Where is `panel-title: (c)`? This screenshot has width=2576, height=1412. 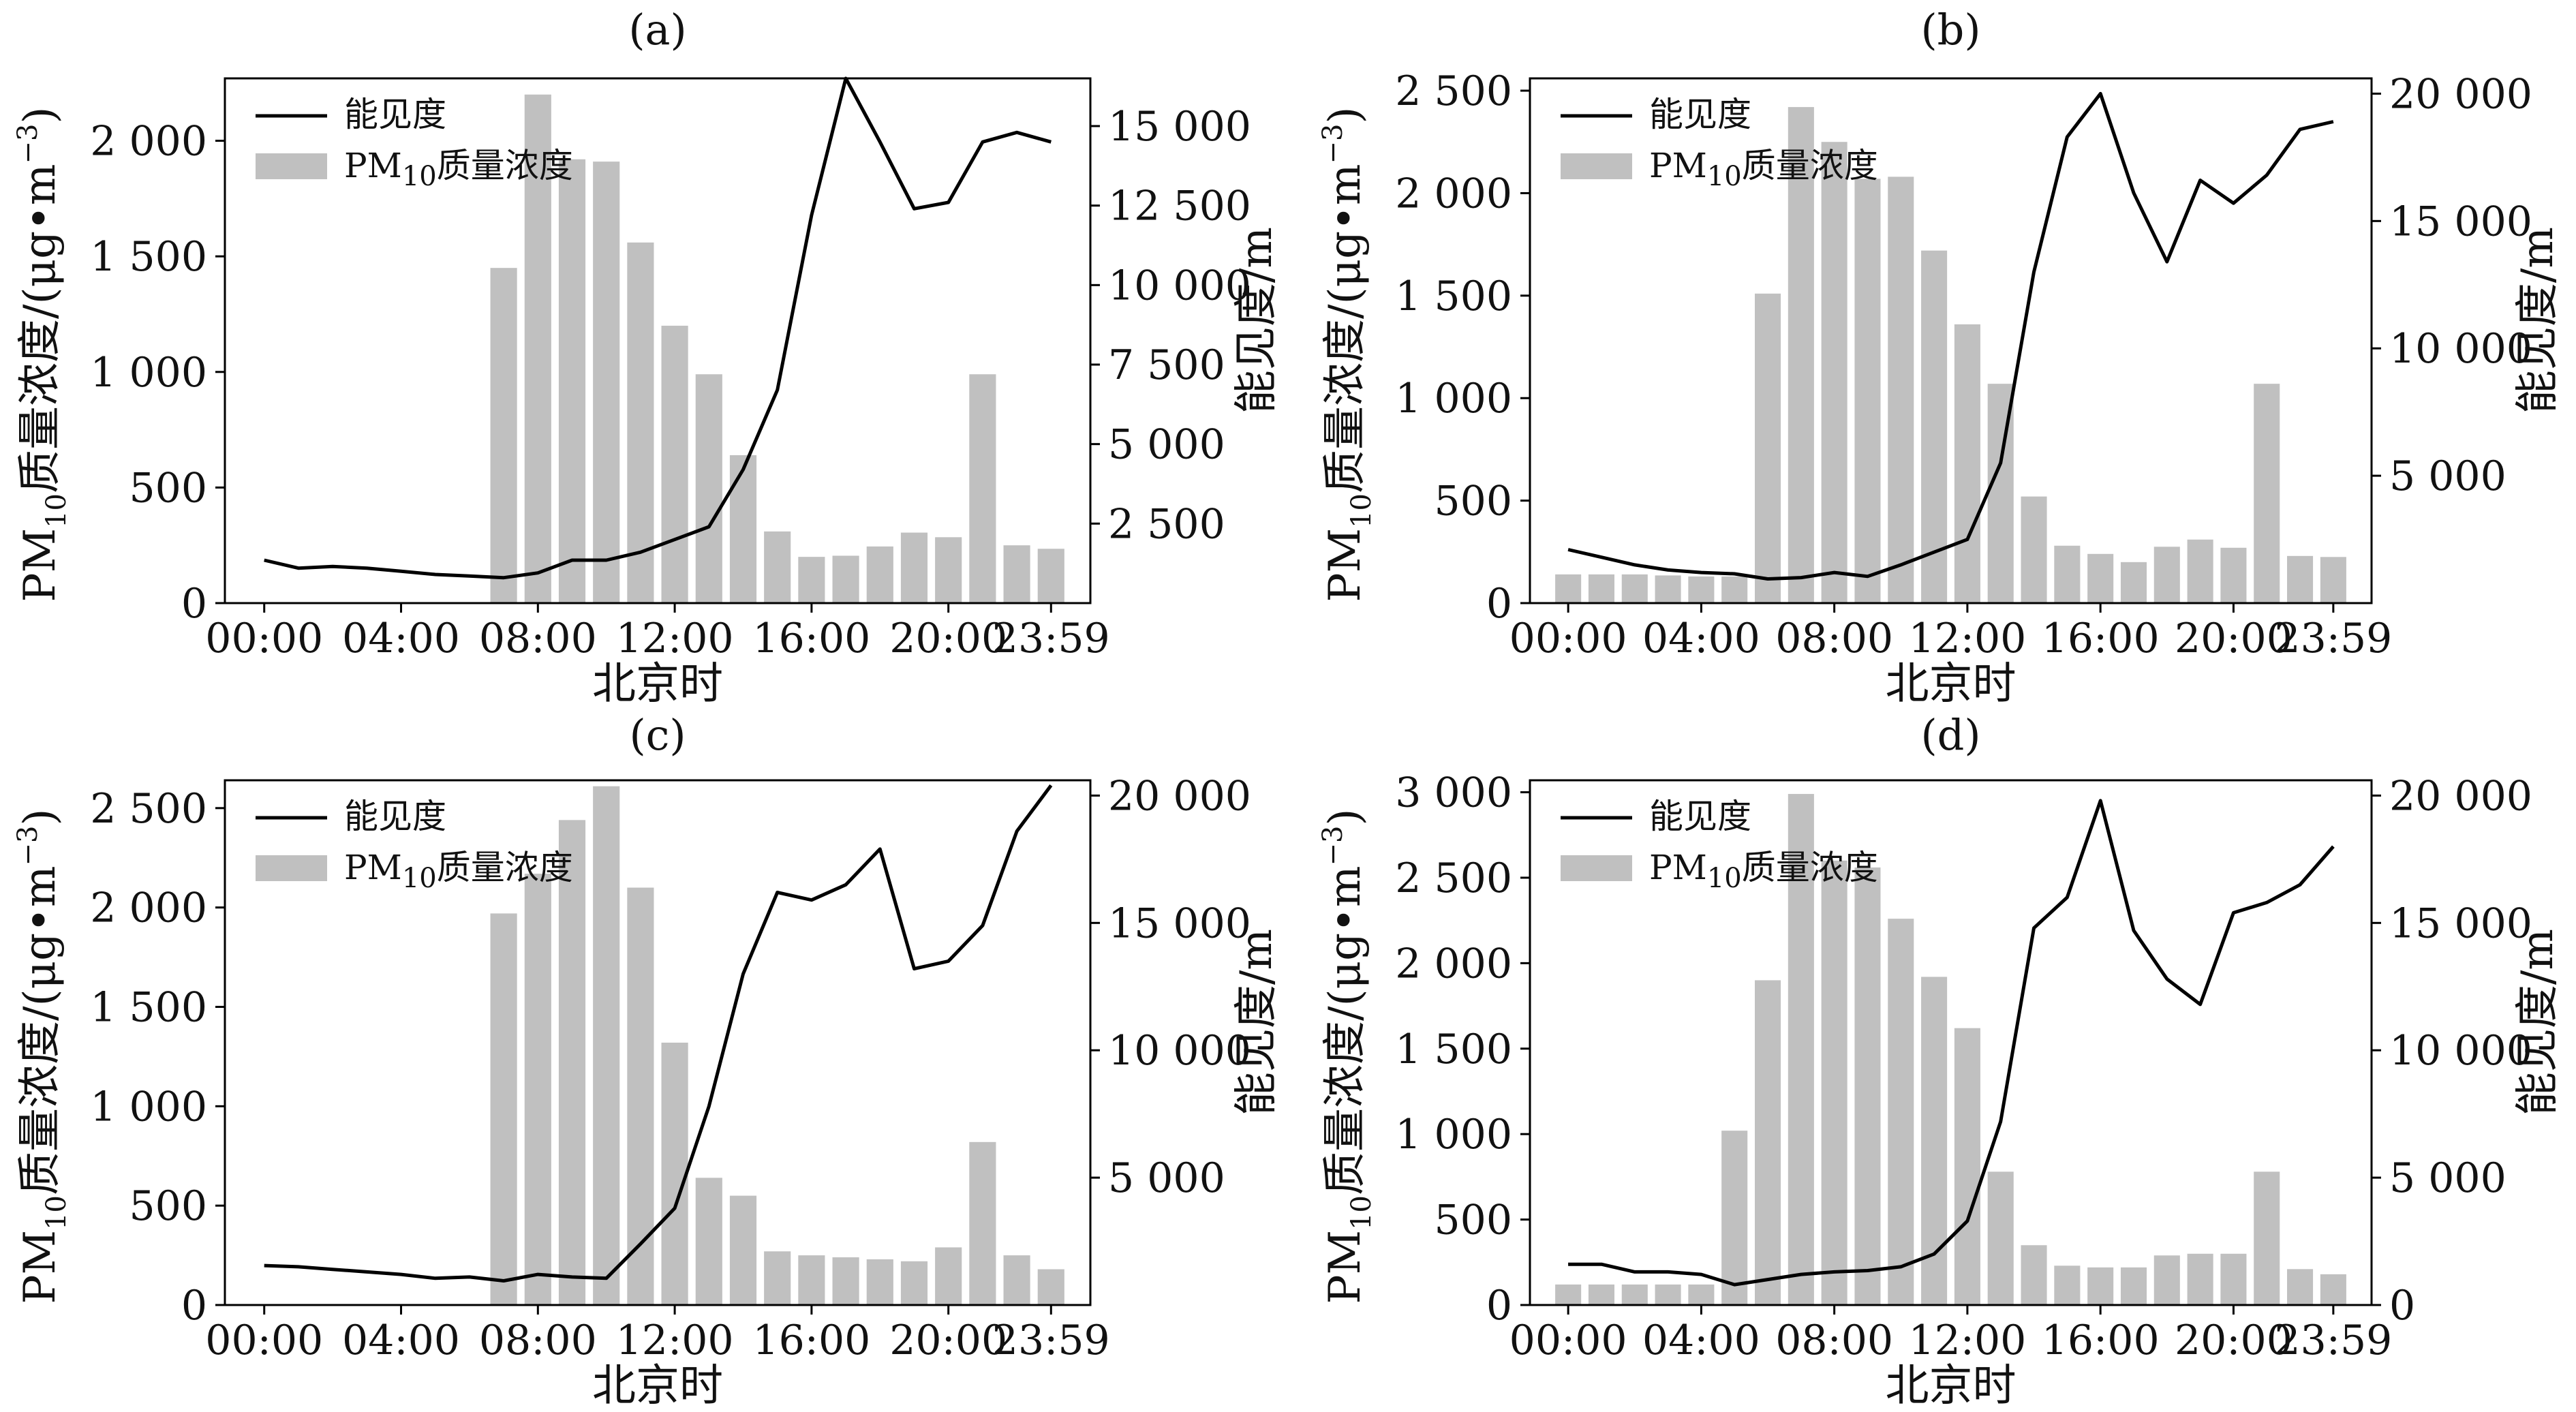 panel-title: (c) is located at coordinates (657, 735).